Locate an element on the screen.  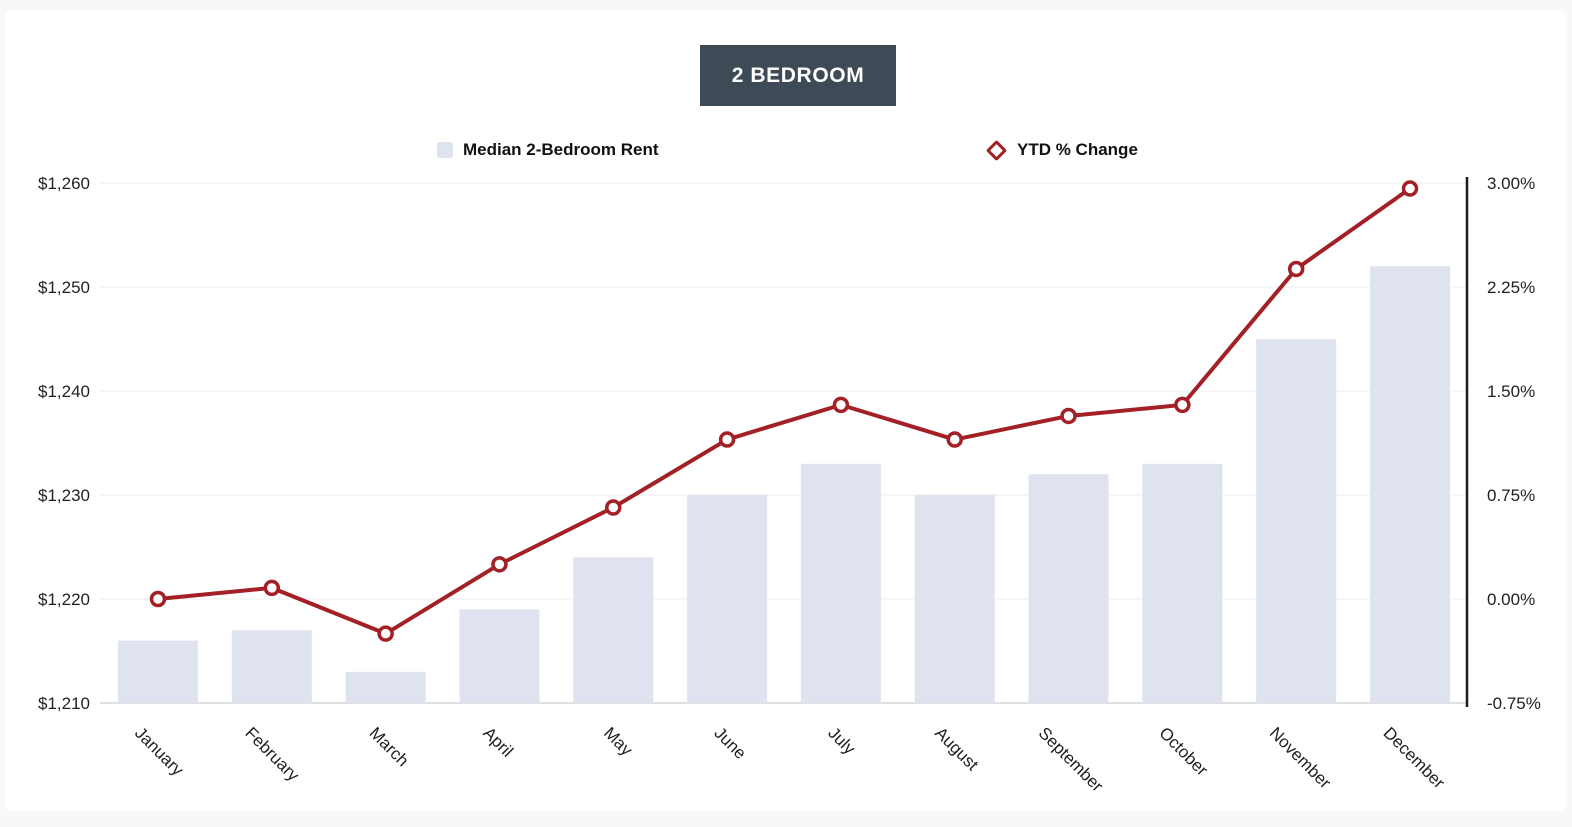
month-label-november: November is located at coordinates (1300, 757).